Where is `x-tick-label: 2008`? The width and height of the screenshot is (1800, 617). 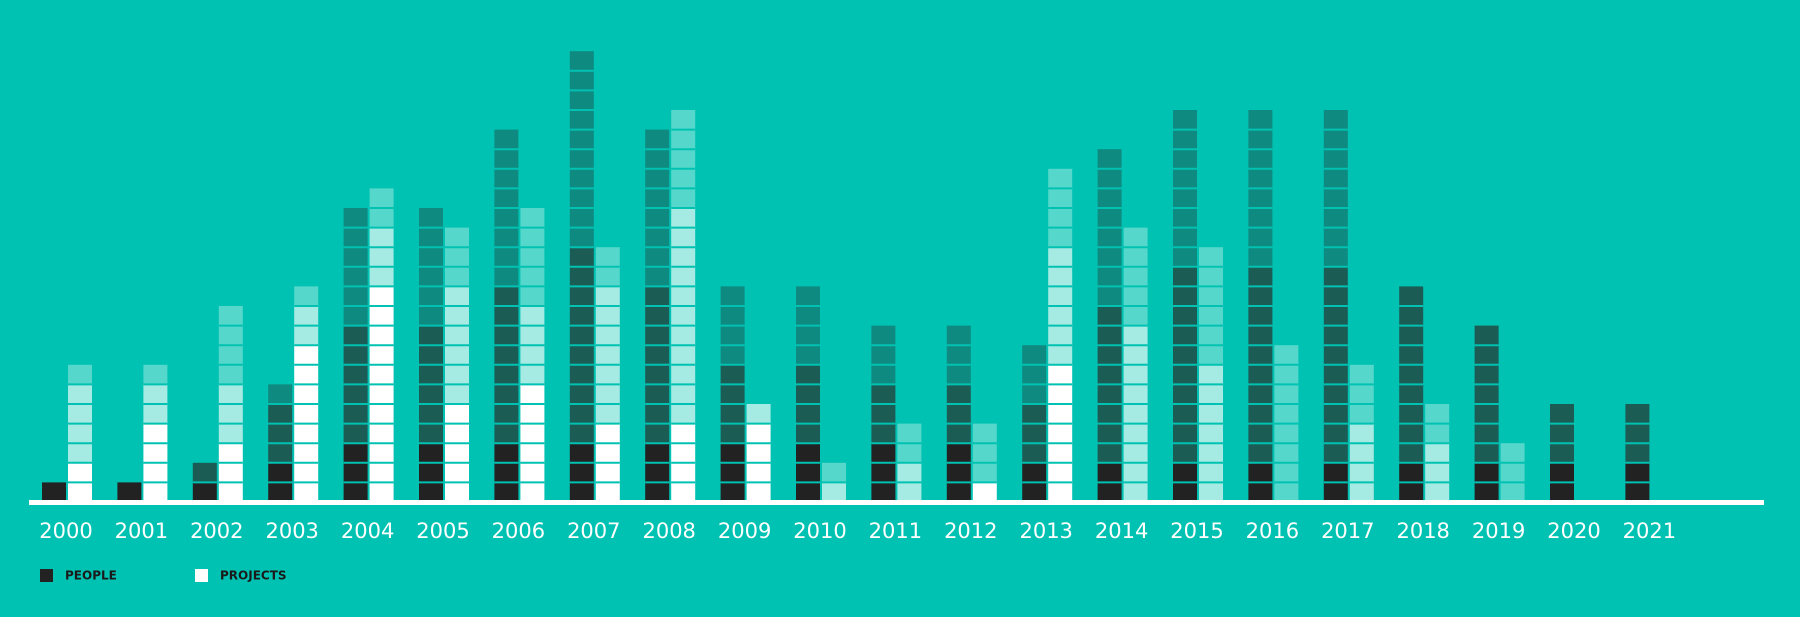
x-tick-label: 2008 is located at coordinates (668, 531).